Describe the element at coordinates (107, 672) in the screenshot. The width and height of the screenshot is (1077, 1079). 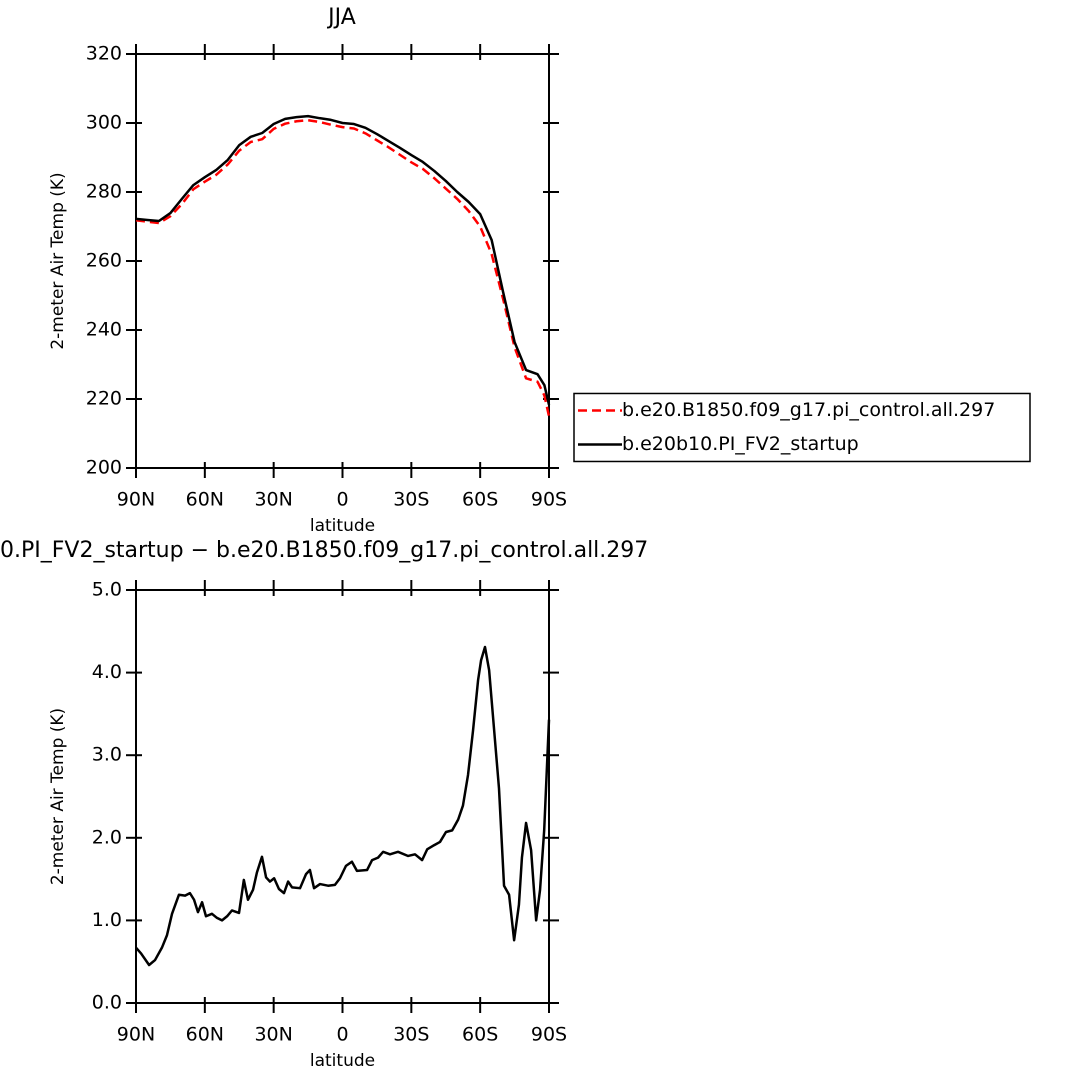
I see `y-tick-label: 4.0` at that location.